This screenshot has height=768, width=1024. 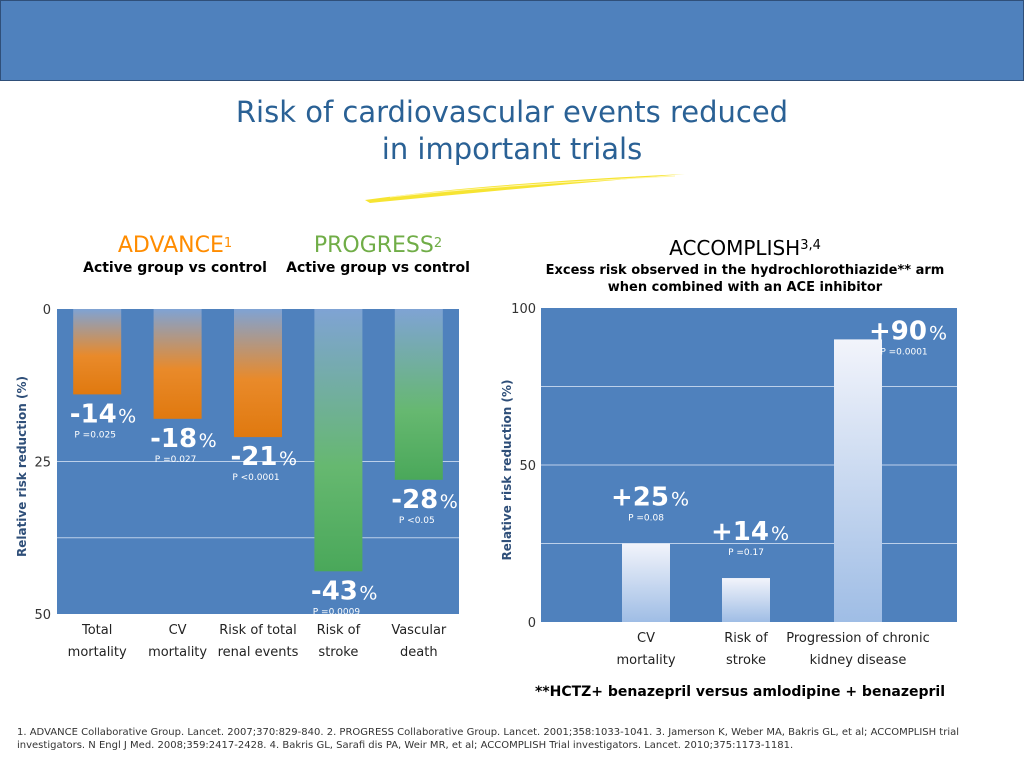 What do you see at coordinates (378, 245) in the screenshot?
I see `progress-name: PROGRESS2` at bounding box center [378, 245].